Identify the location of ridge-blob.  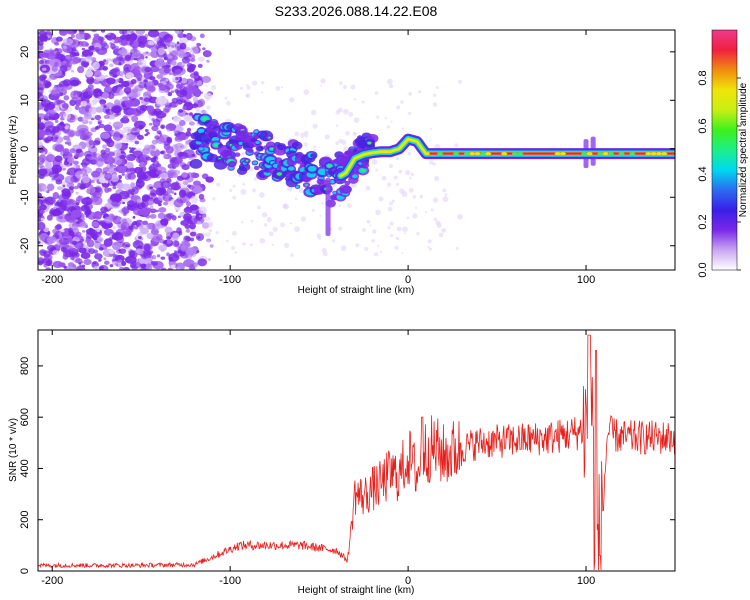
(250, 150).